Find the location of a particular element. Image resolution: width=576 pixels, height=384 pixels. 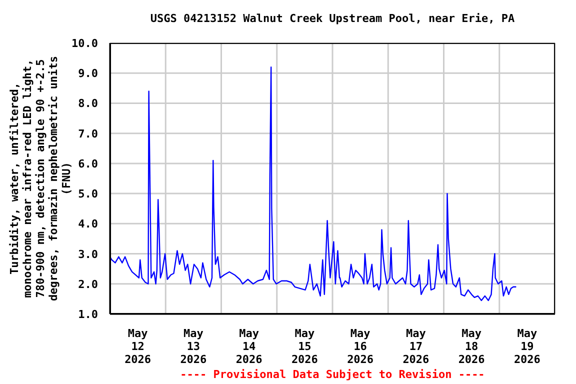

x-tick-label: May 13 2026 is located at coordinates (194, 346).